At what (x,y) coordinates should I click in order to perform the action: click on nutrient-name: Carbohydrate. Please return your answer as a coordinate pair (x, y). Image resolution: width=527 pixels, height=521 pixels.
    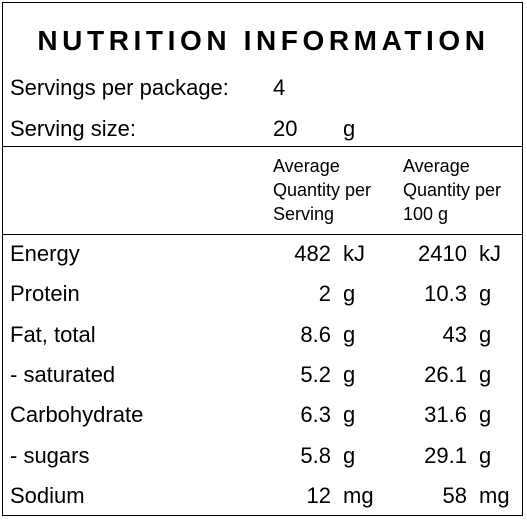
    Looking at the image, I should click on (77, 414).